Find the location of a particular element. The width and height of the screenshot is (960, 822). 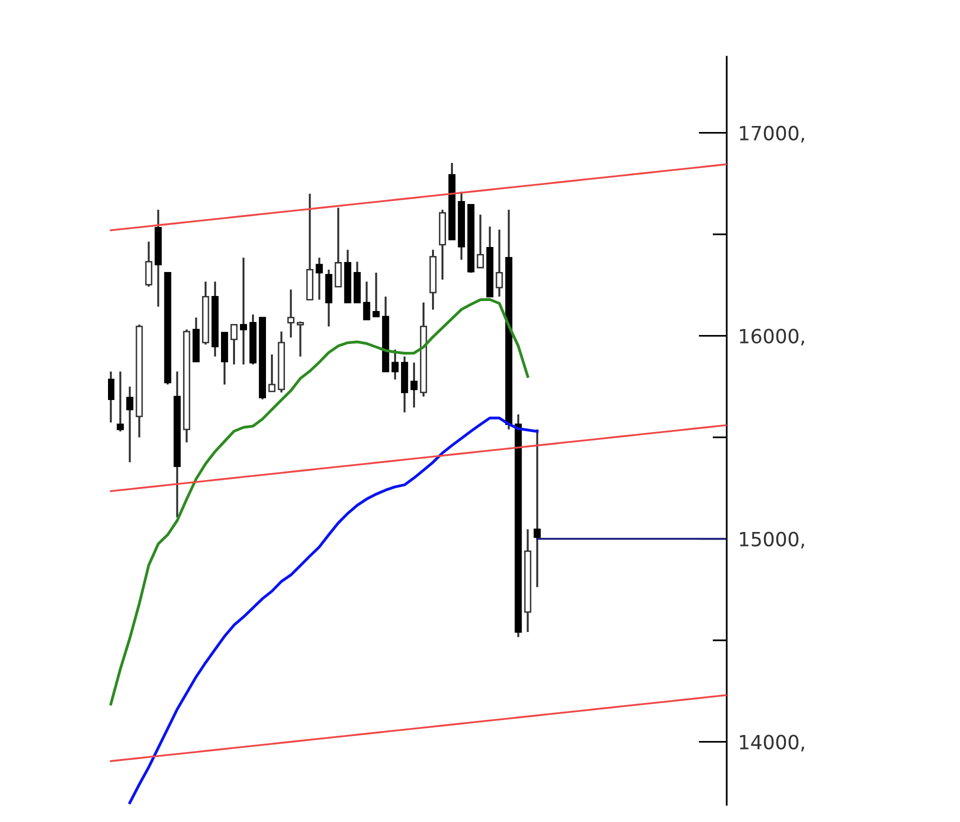

y-tick-label: 14000, is located at coordinates (772, 743).